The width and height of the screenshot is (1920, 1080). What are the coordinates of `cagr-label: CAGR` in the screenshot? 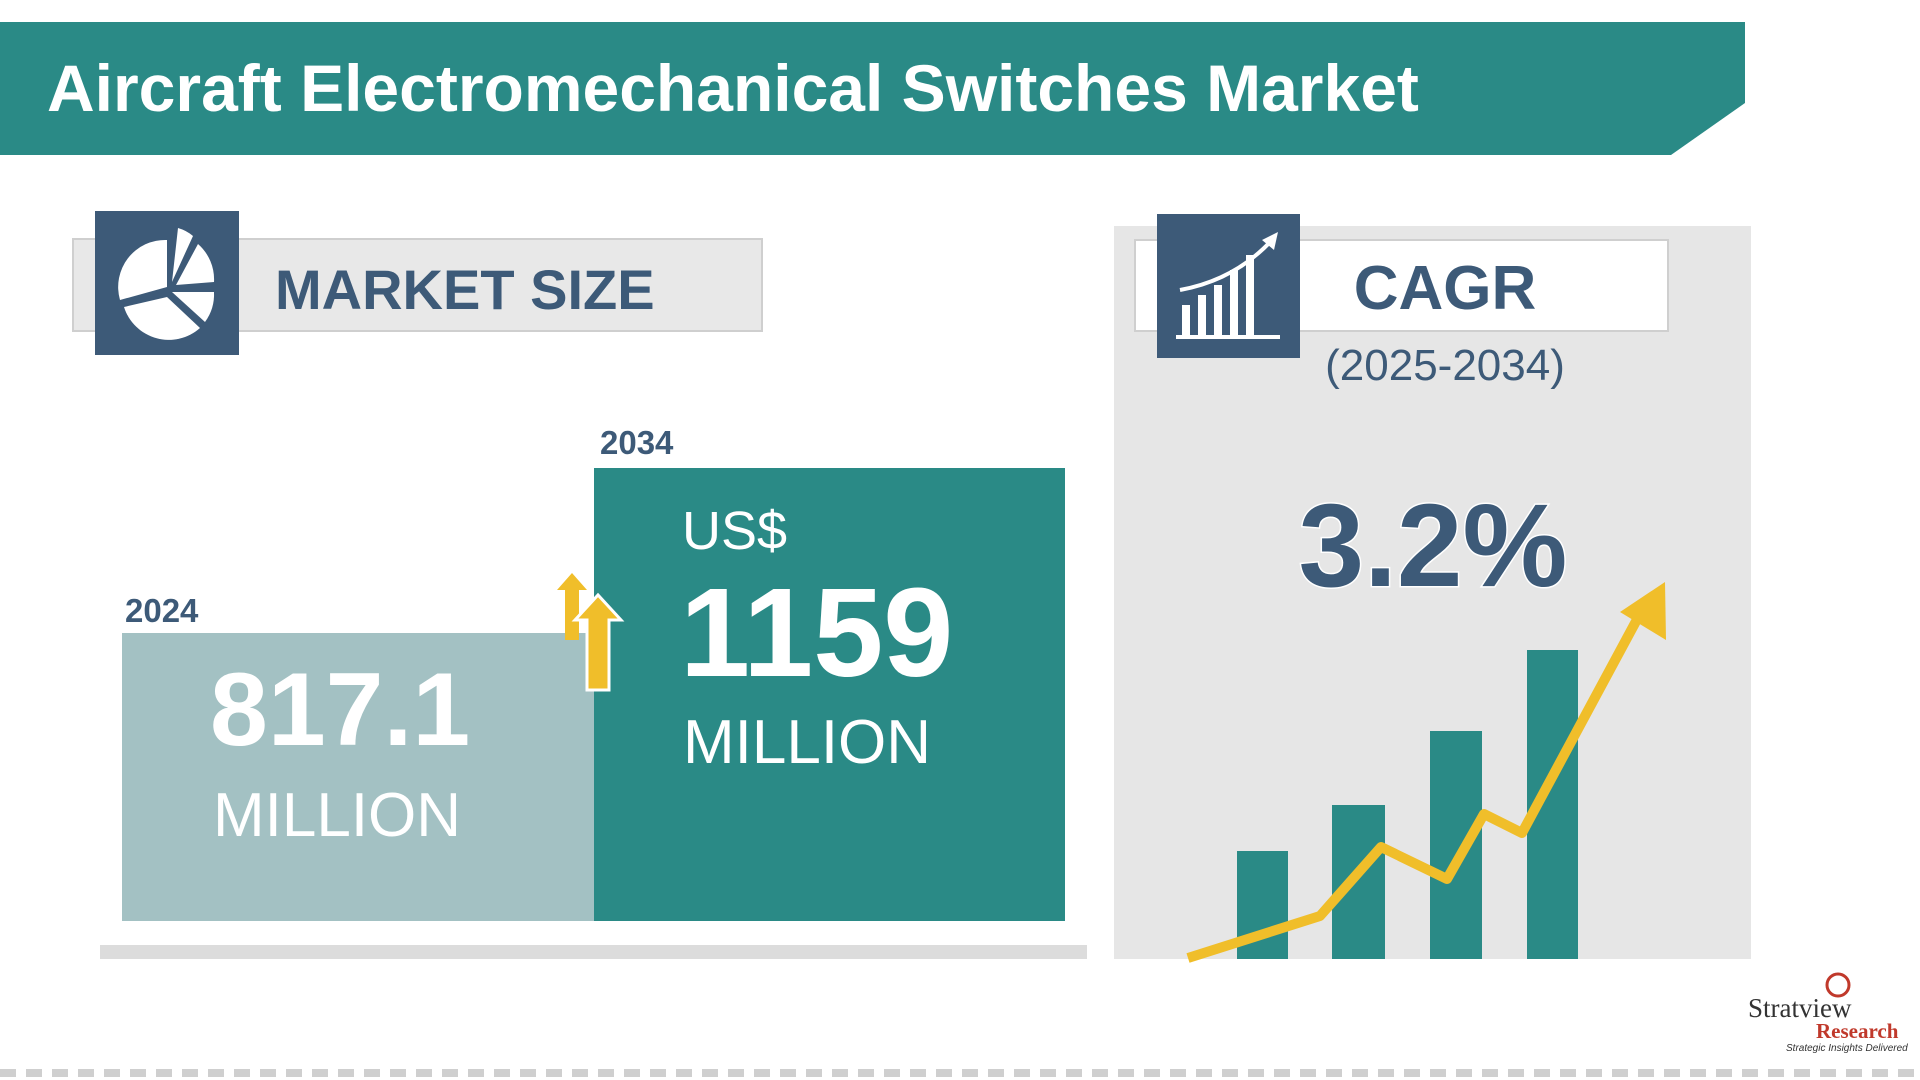 It's located at (1445, 288).